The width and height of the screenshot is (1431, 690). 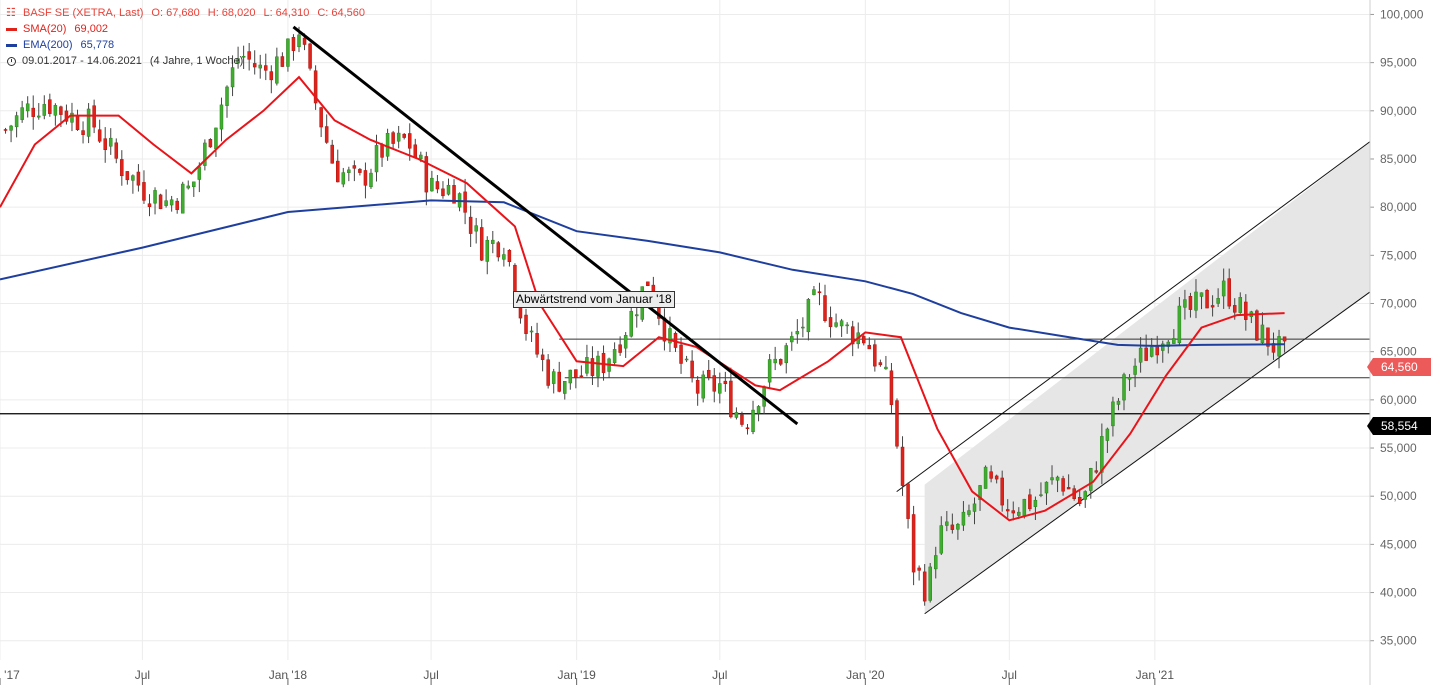 What do you see at coordinates (1155, 675) in the screenshot?
I see `x-tick-label: Jan '21` at bounding box center [1155, 675].